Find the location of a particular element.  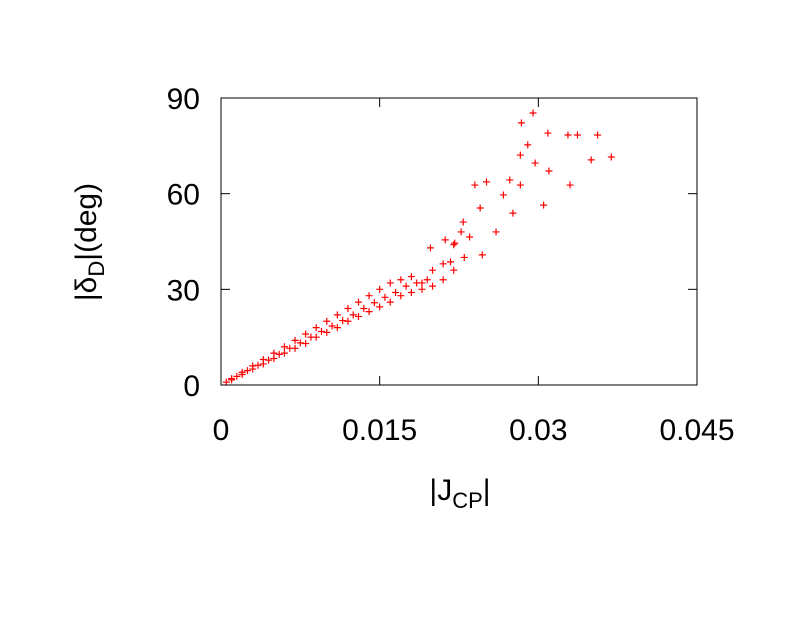

y-label-main: |δ is located at coordinates (86, 289).